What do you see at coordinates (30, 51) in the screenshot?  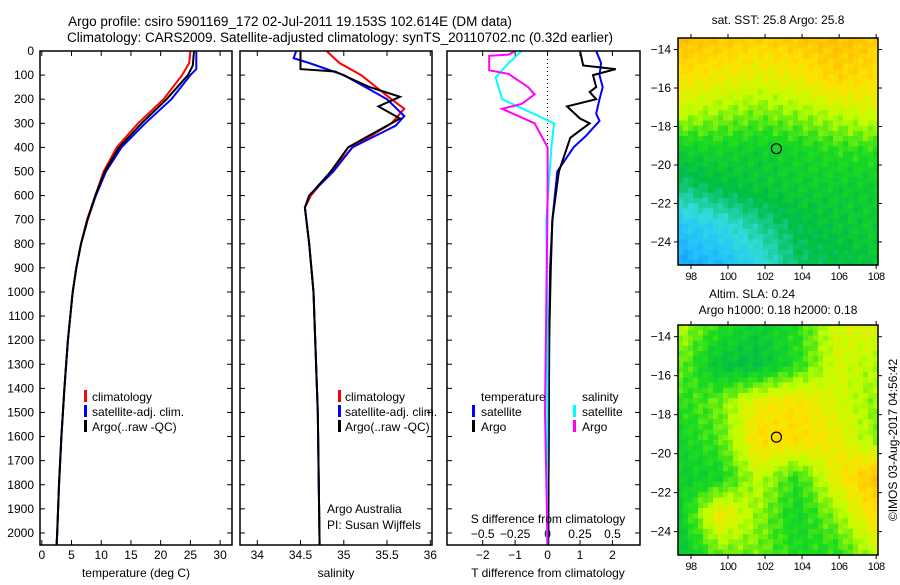 I see `y-tick-label: 0` at bounding box center [30, 51].